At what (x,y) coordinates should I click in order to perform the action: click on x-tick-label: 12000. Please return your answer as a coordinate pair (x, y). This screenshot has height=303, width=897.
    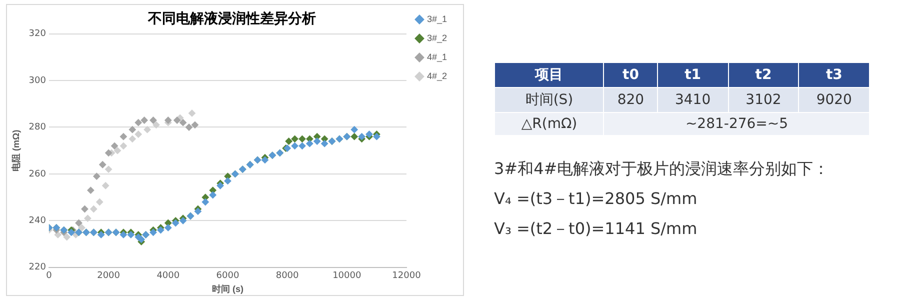
    Looking at the image, I should click on (407, 276).